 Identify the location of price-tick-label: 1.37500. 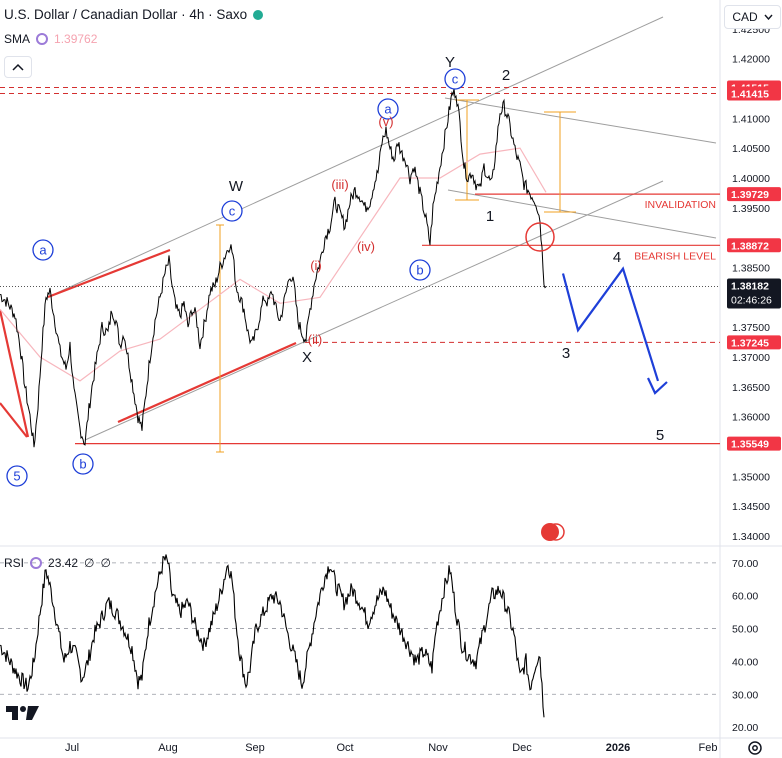
(751, 328).